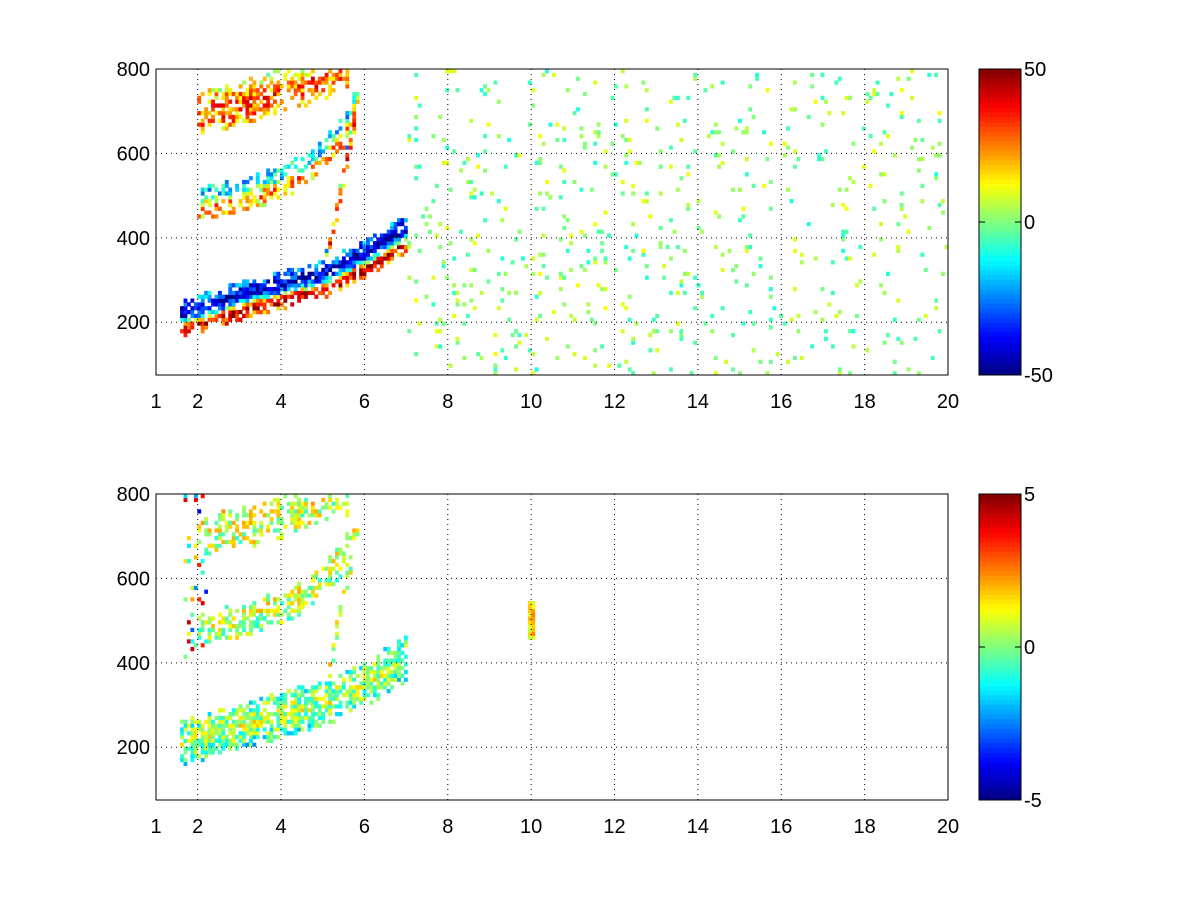  I want to click on colorbar-tick-label: 50, so click(1035, 70).